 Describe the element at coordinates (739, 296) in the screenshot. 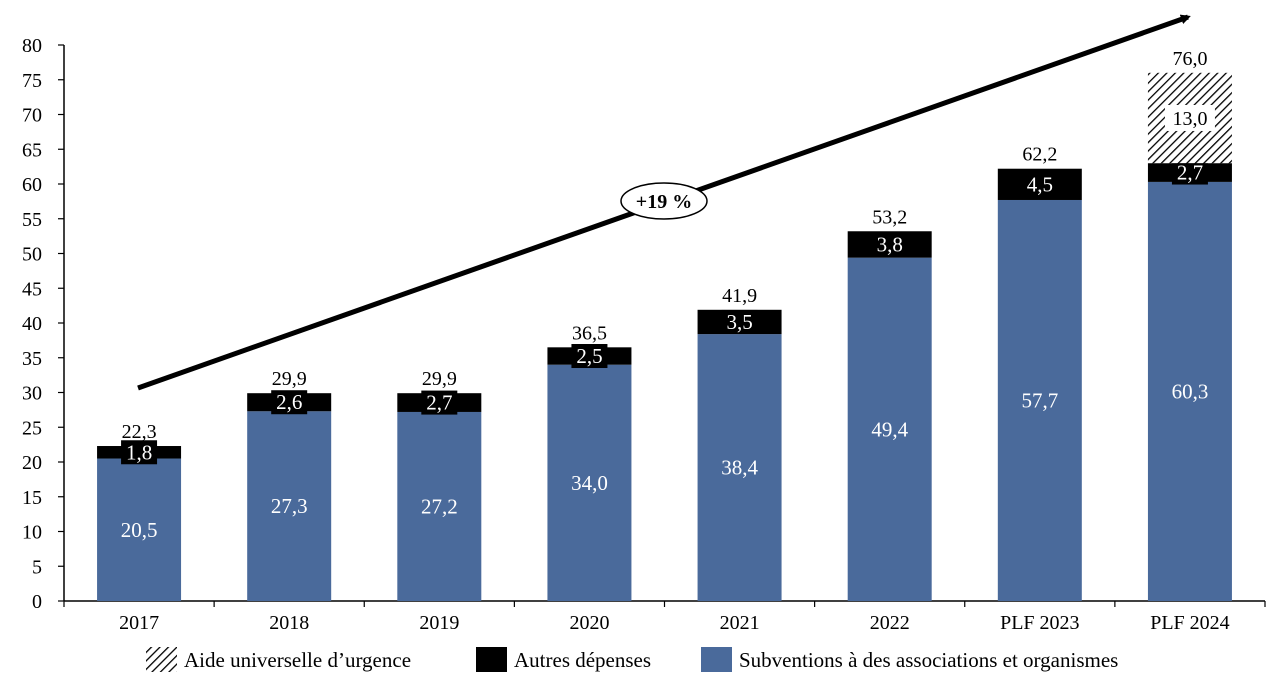

I see `total-label: 41,9` at that location.